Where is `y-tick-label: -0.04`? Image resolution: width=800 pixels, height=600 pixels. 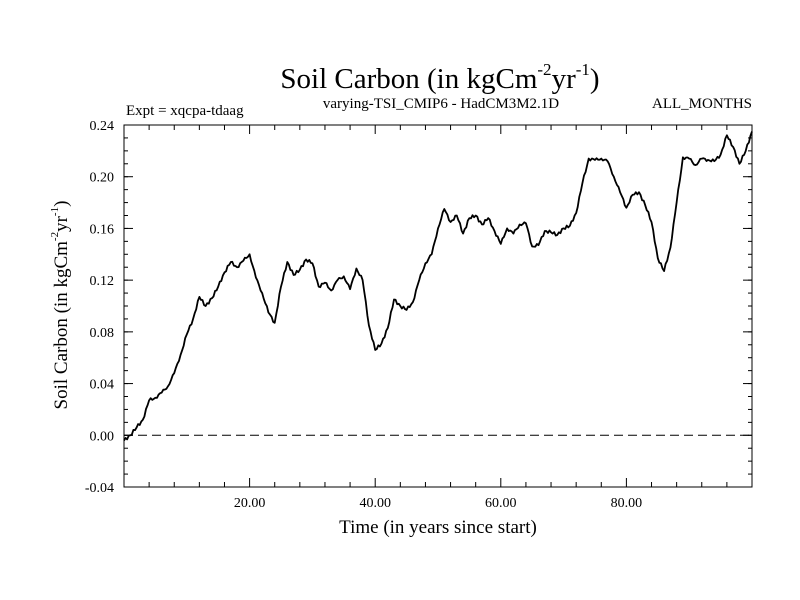
y-tick-label: -0.04 is located at coordinates (99, 488).